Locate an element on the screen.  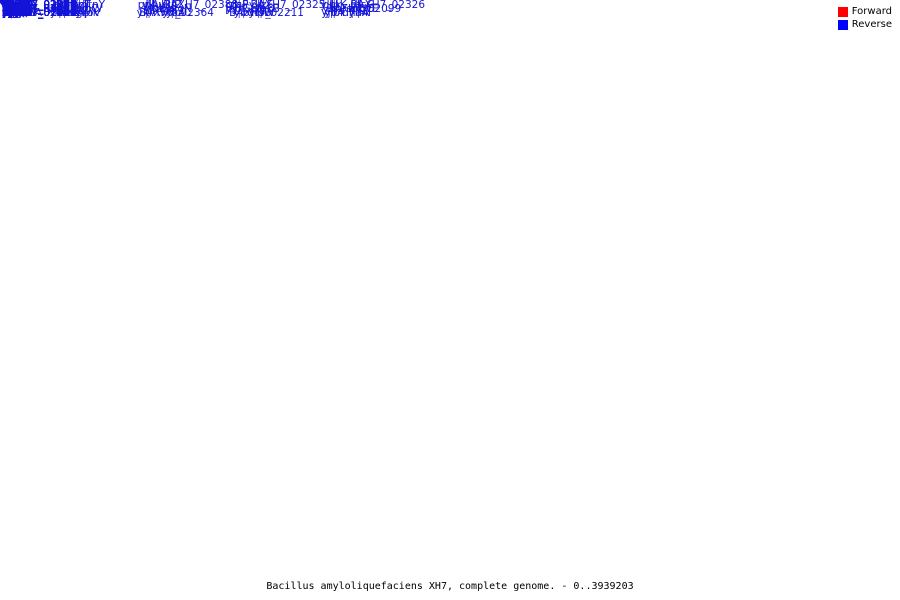
reverse-gene-label: BAXH7_02222 is located at coordinates (39, 5).